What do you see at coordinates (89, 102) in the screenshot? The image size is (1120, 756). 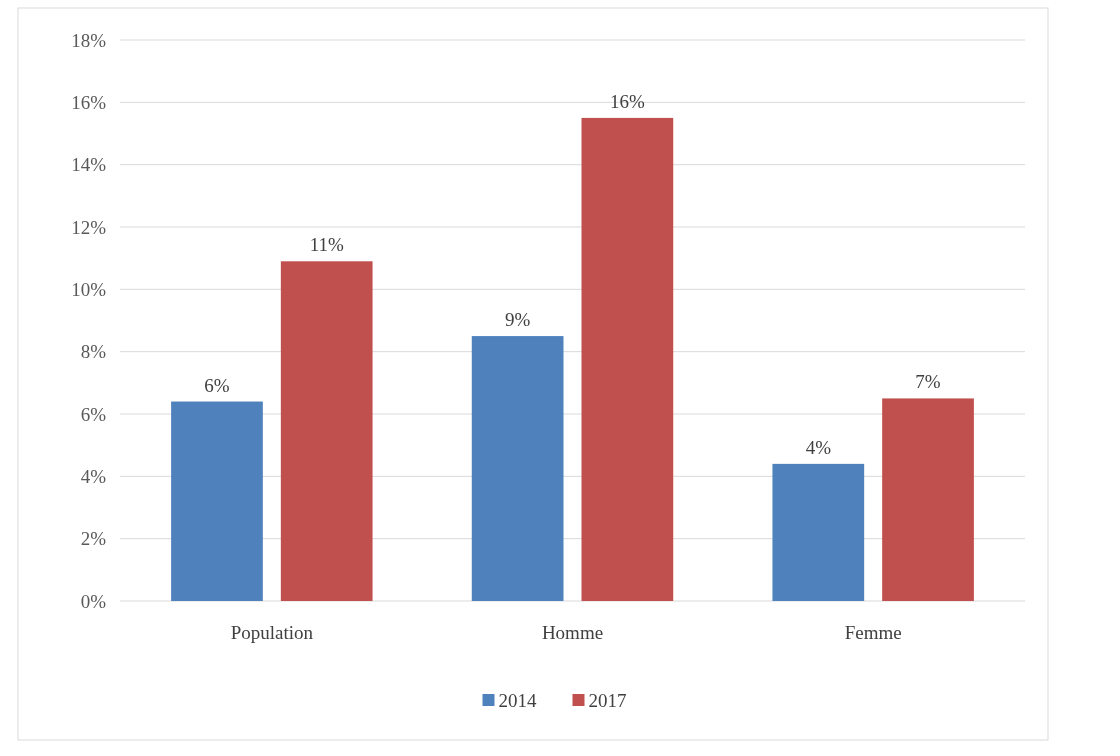 I see `y-tick-label: 16%` at bounding box center [89, 102].